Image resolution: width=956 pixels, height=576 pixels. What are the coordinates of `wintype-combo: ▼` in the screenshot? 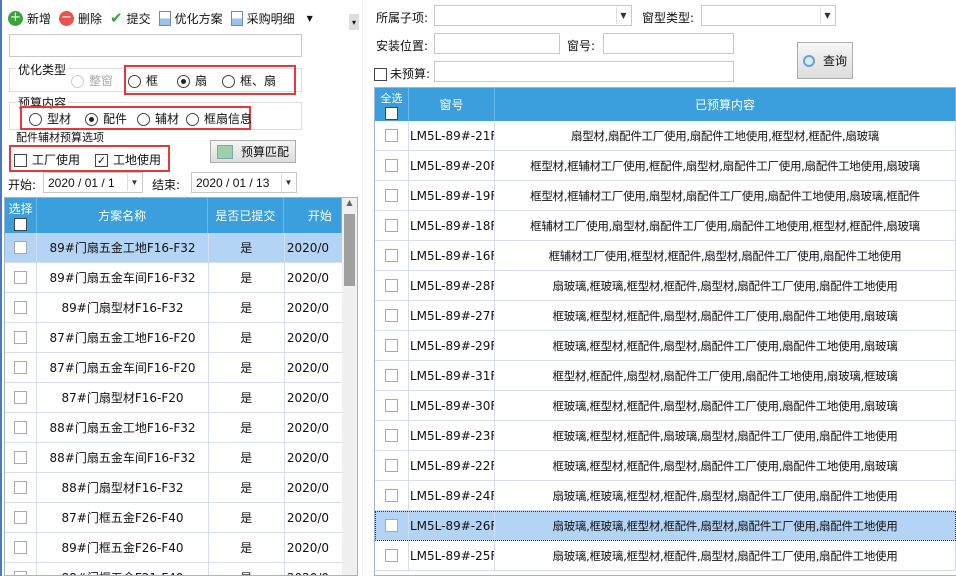 It's located at (768, 15).